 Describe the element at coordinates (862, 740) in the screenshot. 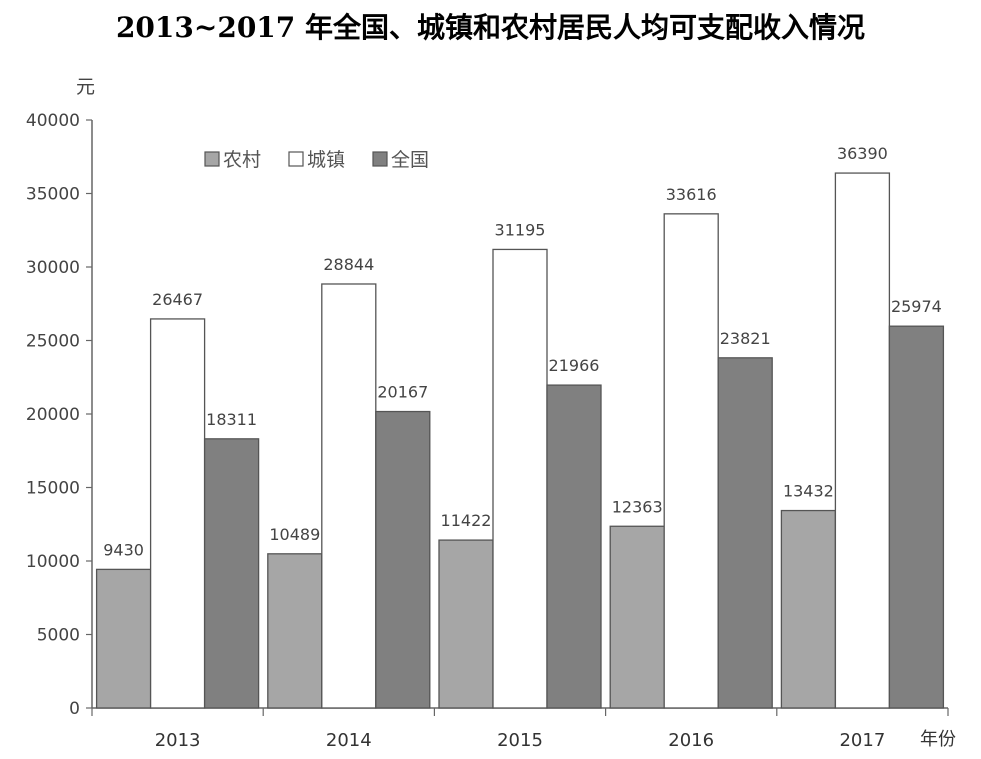

I see `x-tick-label: 2017` at that location.